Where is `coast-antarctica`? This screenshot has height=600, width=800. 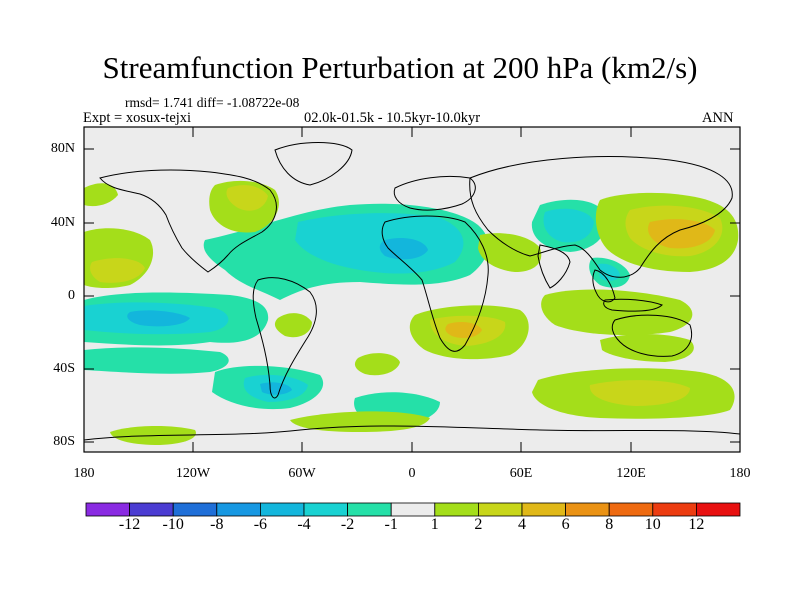
coast-antarctica is located at coordinates (412, 433).